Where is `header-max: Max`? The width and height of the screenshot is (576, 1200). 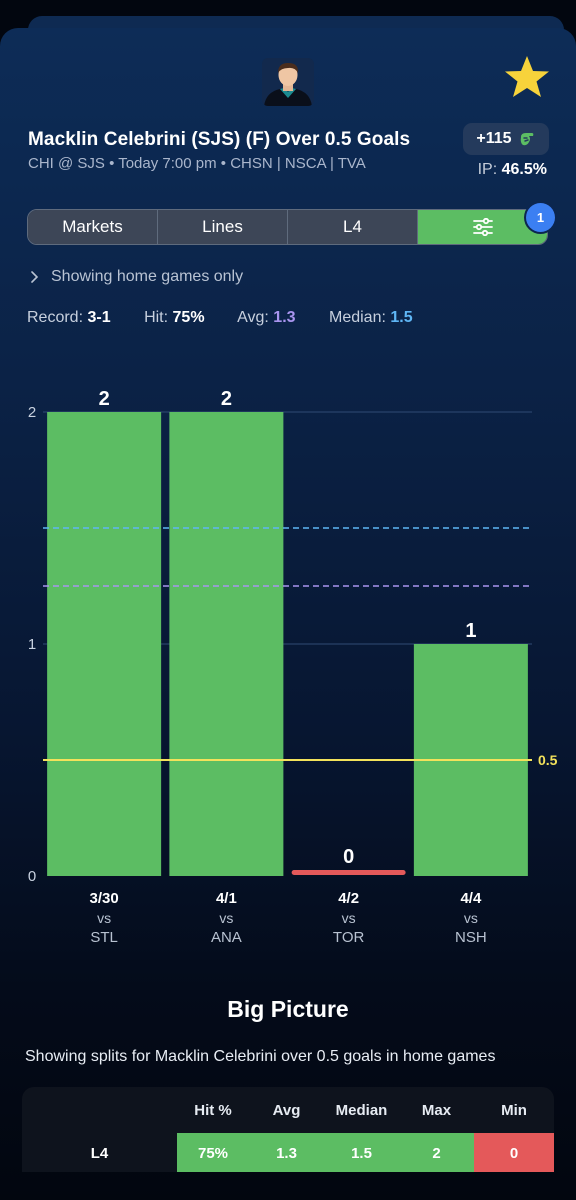
header-max: Max is located at coordinates (436, 1110).